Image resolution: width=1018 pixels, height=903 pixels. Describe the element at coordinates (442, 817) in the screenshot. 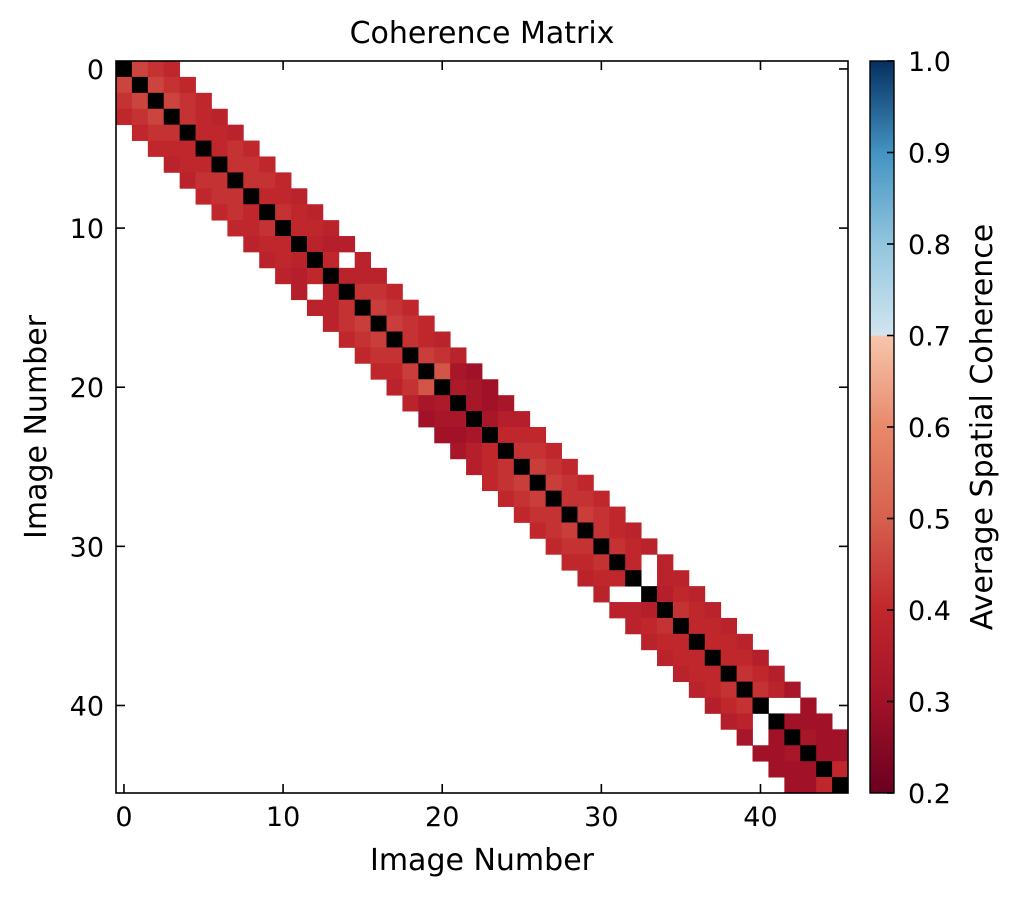

I see `x-tick-label: 20` at that location.